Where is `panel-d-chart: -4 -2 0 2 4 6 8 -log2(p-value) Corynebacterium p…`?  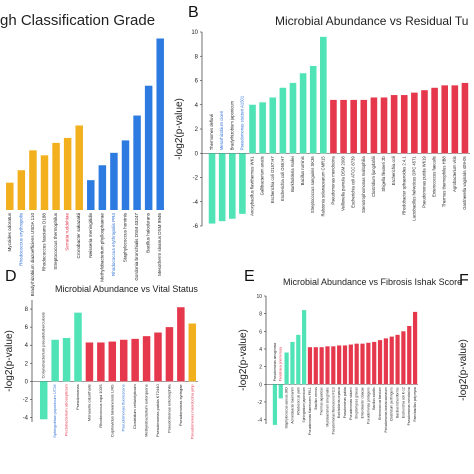 panel-d-chart: -4 -2 0 2 4 6 8 -log2(p-value) Corynebacterium p… is located at coordinates (101, 369).